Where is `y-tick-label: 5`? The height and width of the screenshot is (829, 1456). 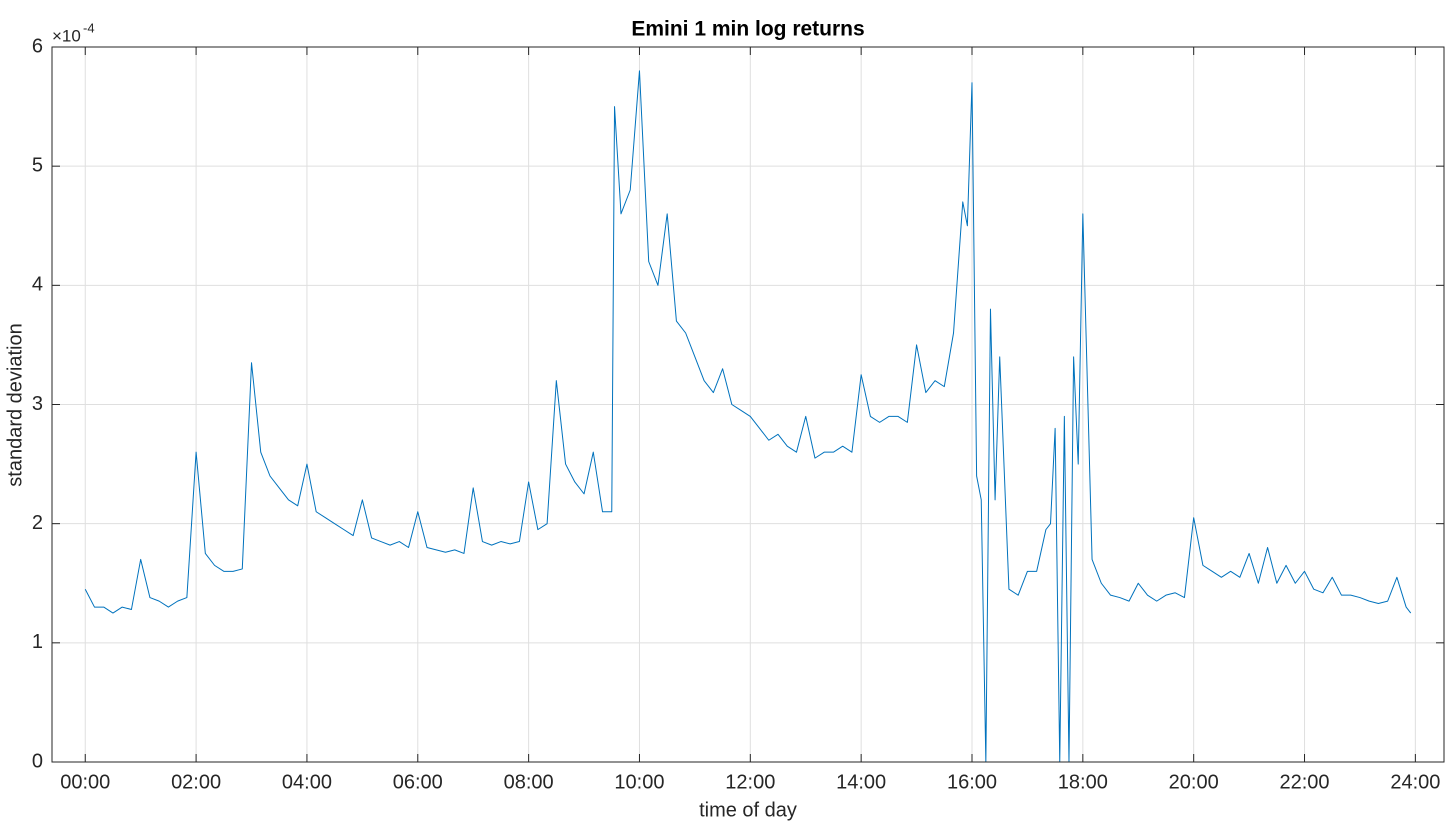
y-tick-label: 5 is located at coordinates (37, 165).